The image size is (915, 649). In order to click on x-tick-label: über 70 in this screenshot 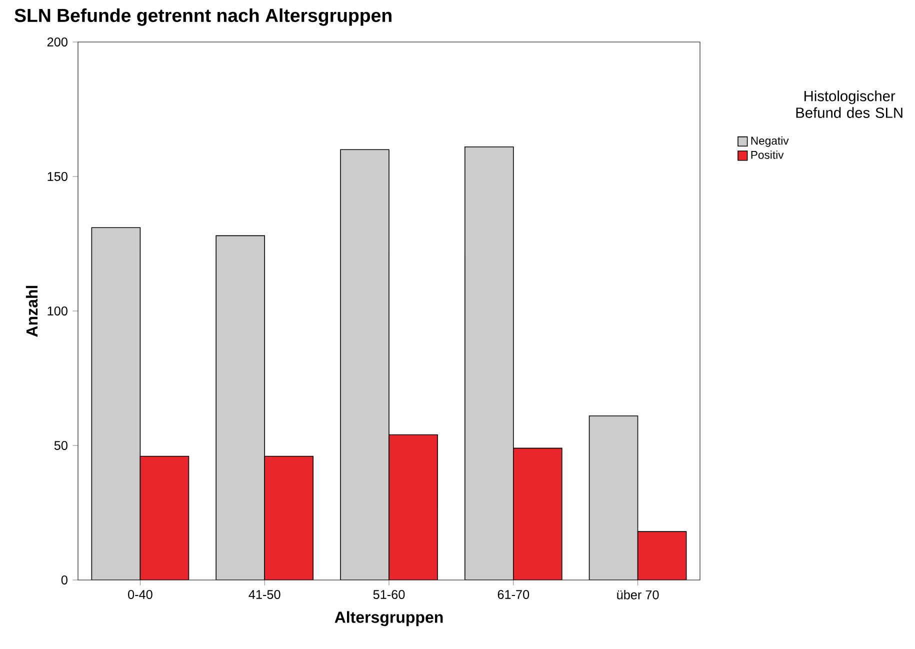, I will do `click(638, 595)`.